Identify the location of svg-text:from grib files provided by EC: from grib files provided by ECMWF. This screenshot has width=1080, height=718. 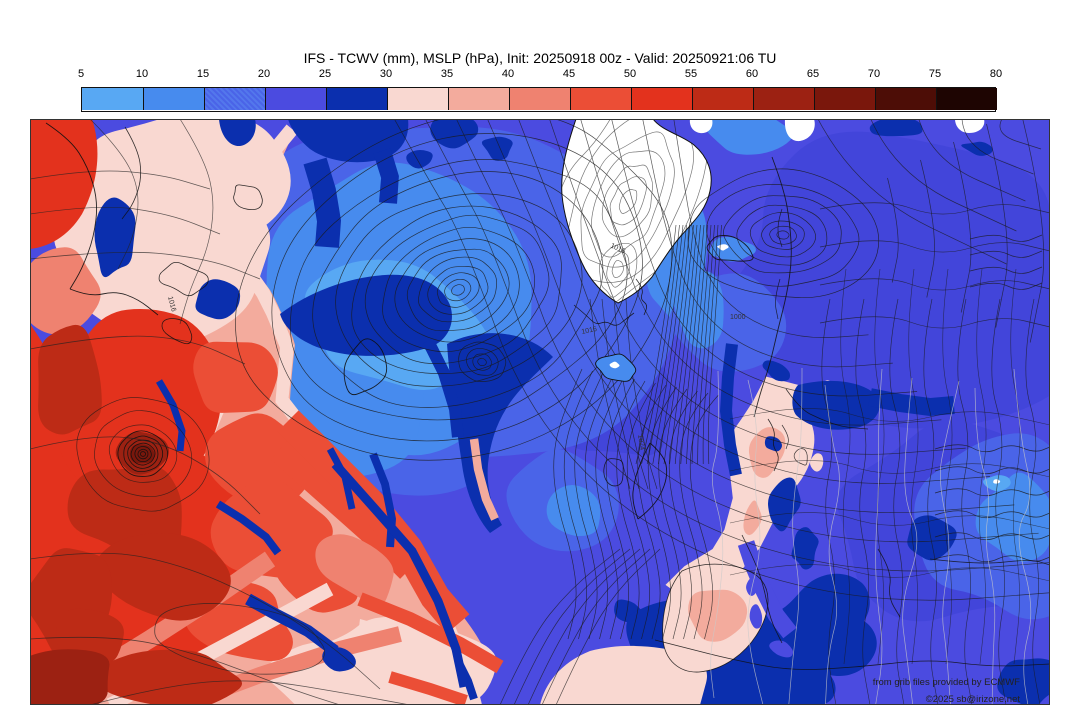
(946, 682).